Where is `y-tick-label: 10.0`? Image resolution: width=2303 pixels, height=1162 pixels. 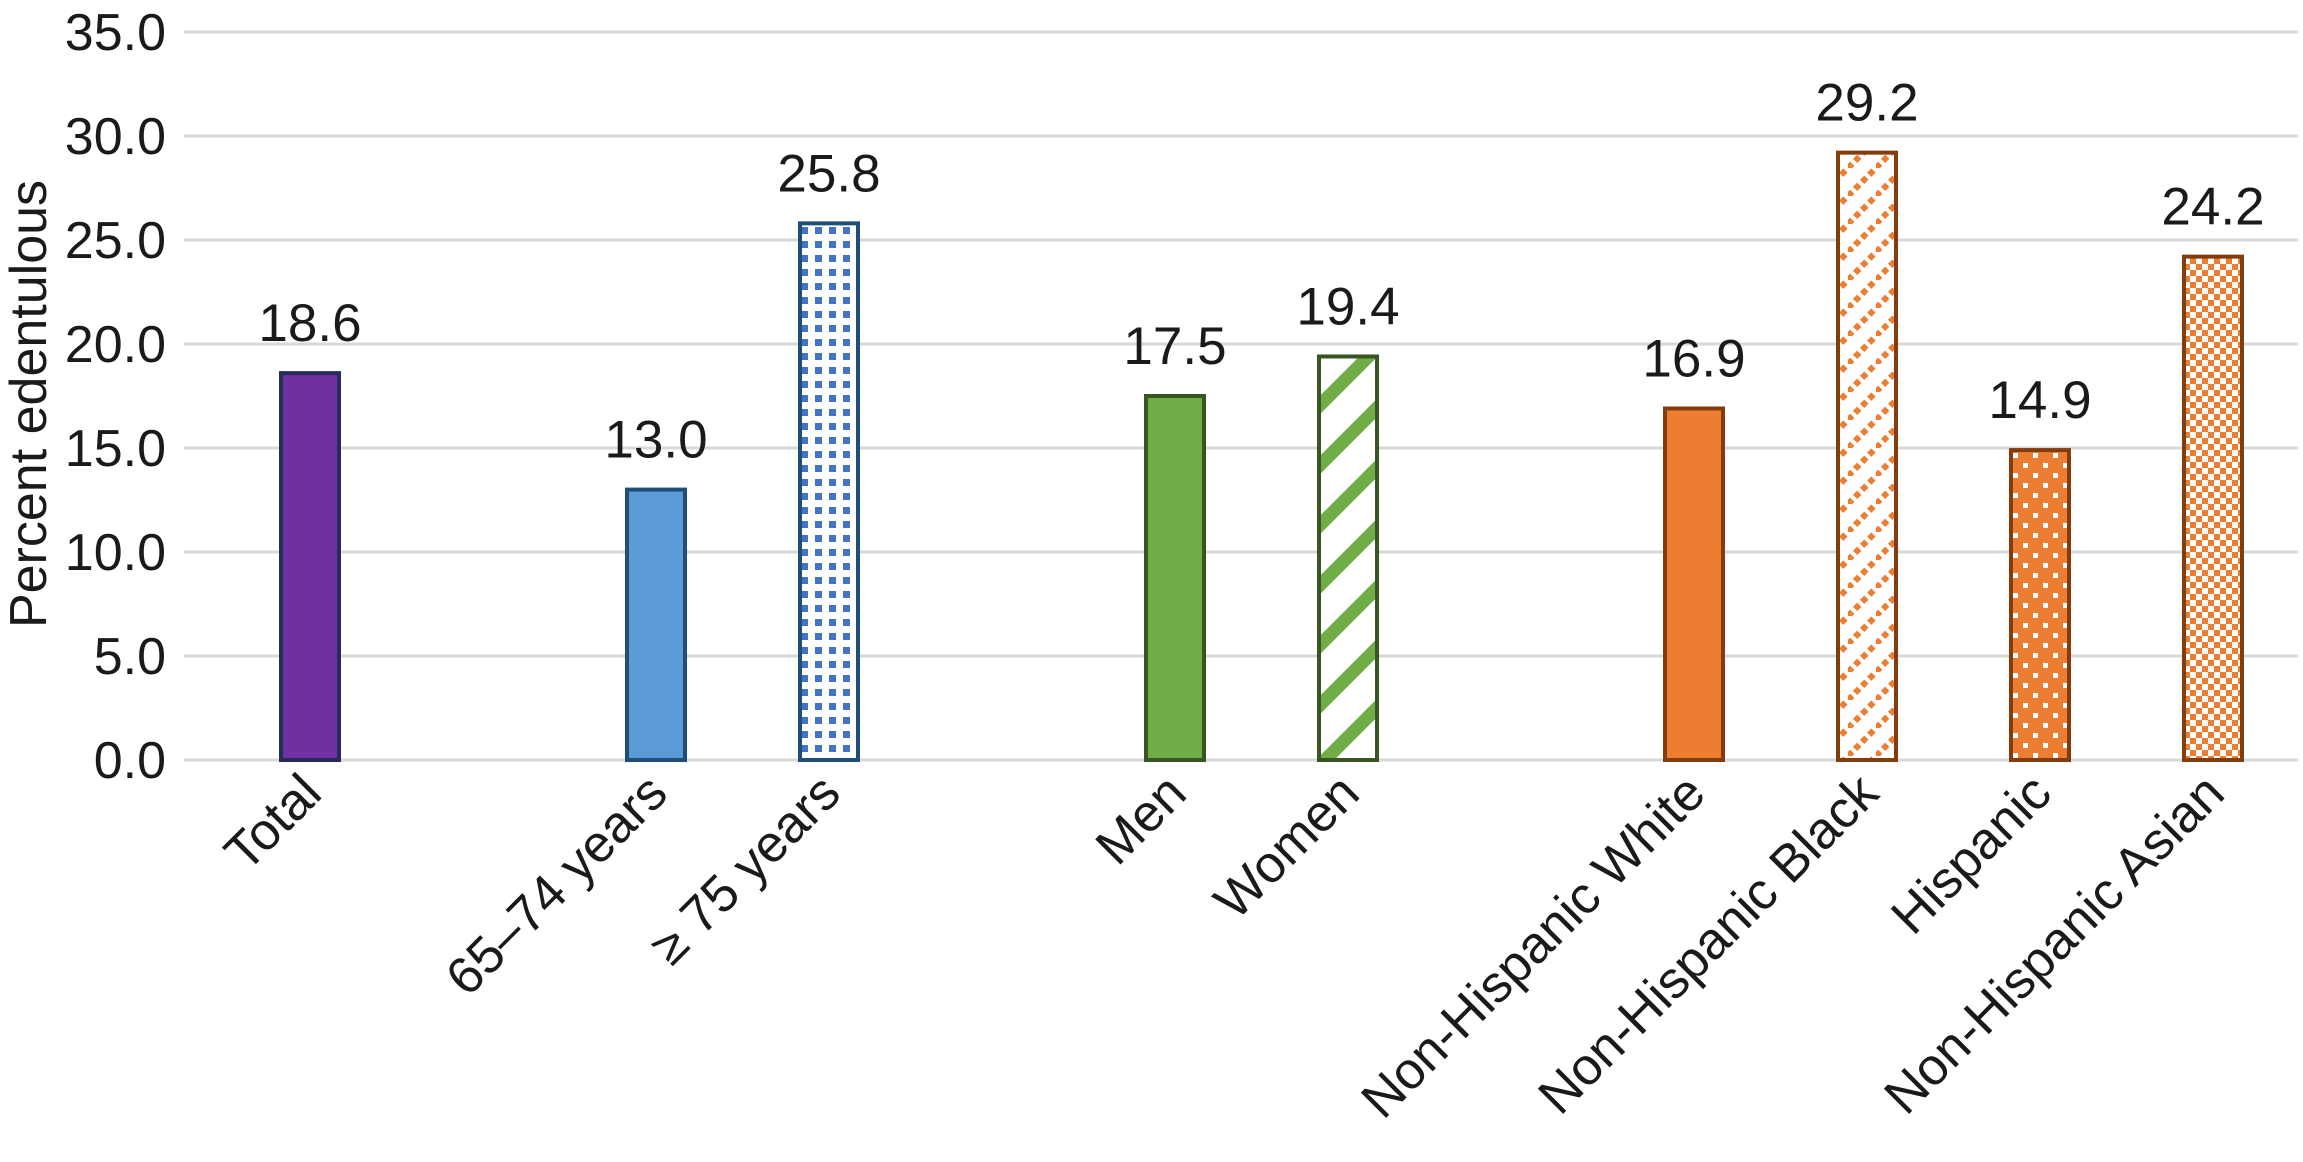 y-tick-label: 10.0 is located at coordinates (115, 553).